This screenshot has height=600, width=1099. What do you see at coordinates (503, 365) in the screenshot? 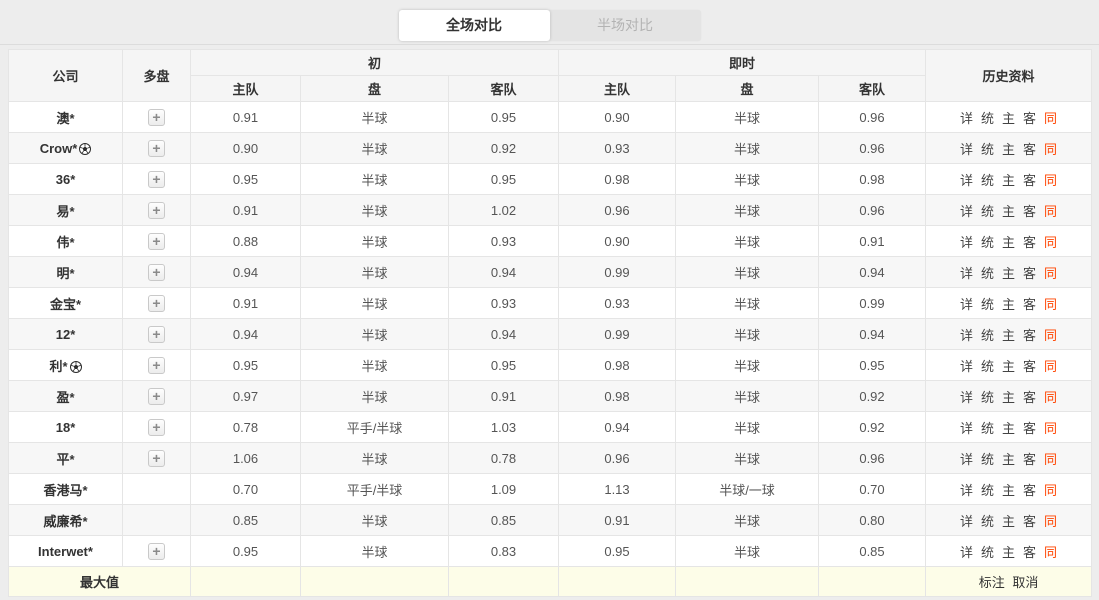
I see `init-away-odds: 0.95` at bounding box center [503, 365].